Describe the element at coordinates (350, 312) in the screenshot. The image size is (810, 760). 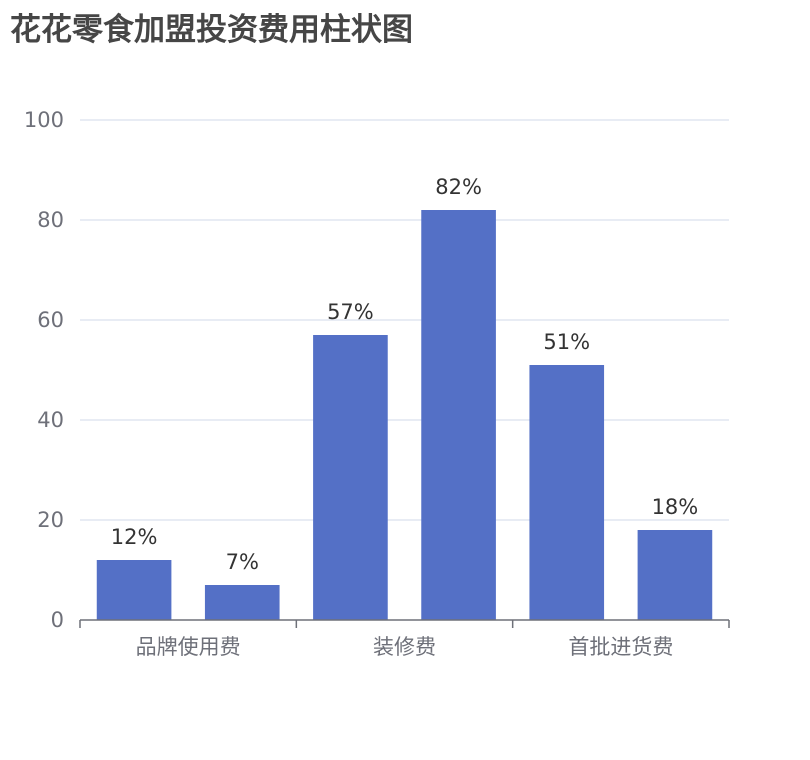
I see `data-label: 57%` at that location.